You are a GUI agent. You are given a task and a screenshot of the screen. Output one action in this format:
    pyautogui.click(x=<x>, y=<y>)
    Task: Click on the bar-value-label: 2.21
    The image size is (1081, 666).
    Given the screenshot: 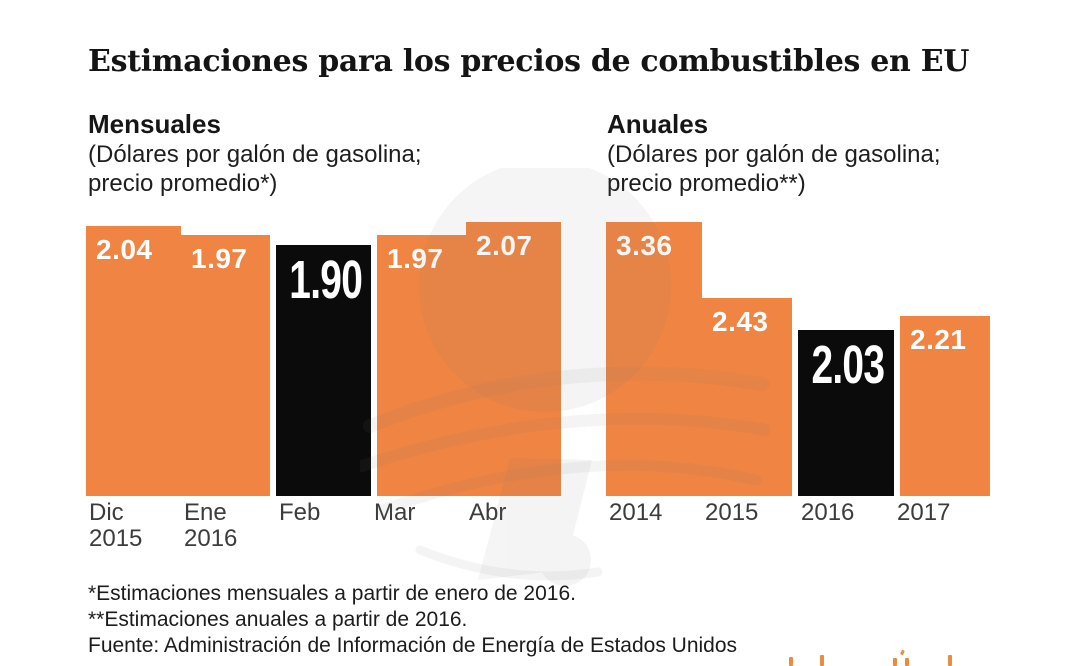 What is the action you would take?
    pyautogui.click(x=938, y=339)
    